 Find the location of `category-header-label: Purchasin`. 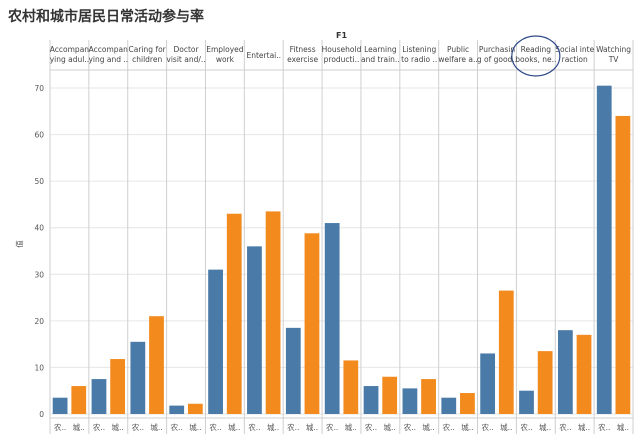

category-header-label: Purchasin is located at coordinates (497, 49).